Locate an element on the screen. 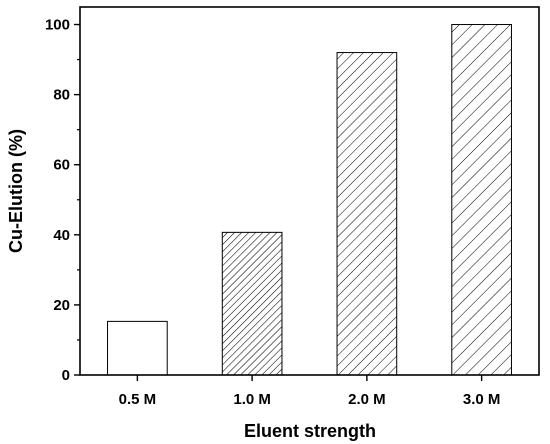 The height and width of the screenshot is (444, 550). y-tick-label: 60 is located at coordinates (61, 165).